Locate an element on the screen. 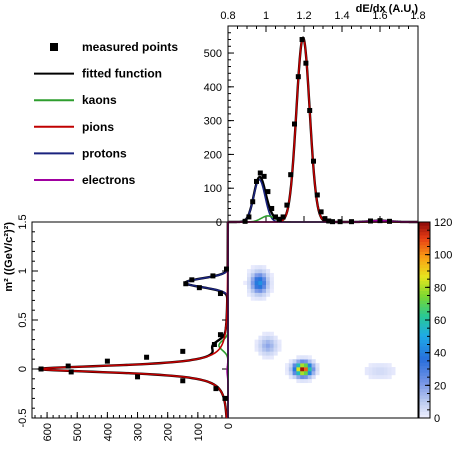 The height and width of the screenshot is (462, 457). dedx-x-tick-label: 1.2 is located at coordinates (303, 16).